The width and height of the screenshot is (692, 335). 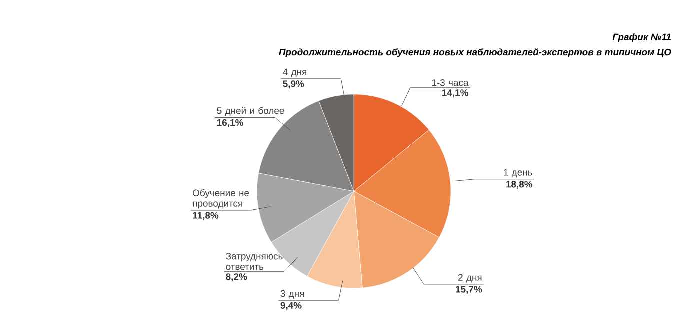 What do you see at coordinates (295, 73) in the screenshot?
I see `slice-label: 4 дня` at bounding box center [295, 73].